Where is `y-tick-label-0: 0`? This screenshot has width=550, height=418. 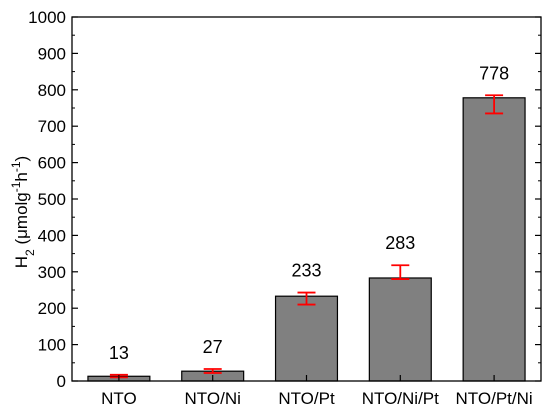 y-tick-label-0: 0 is located at coordinates (61, 381).